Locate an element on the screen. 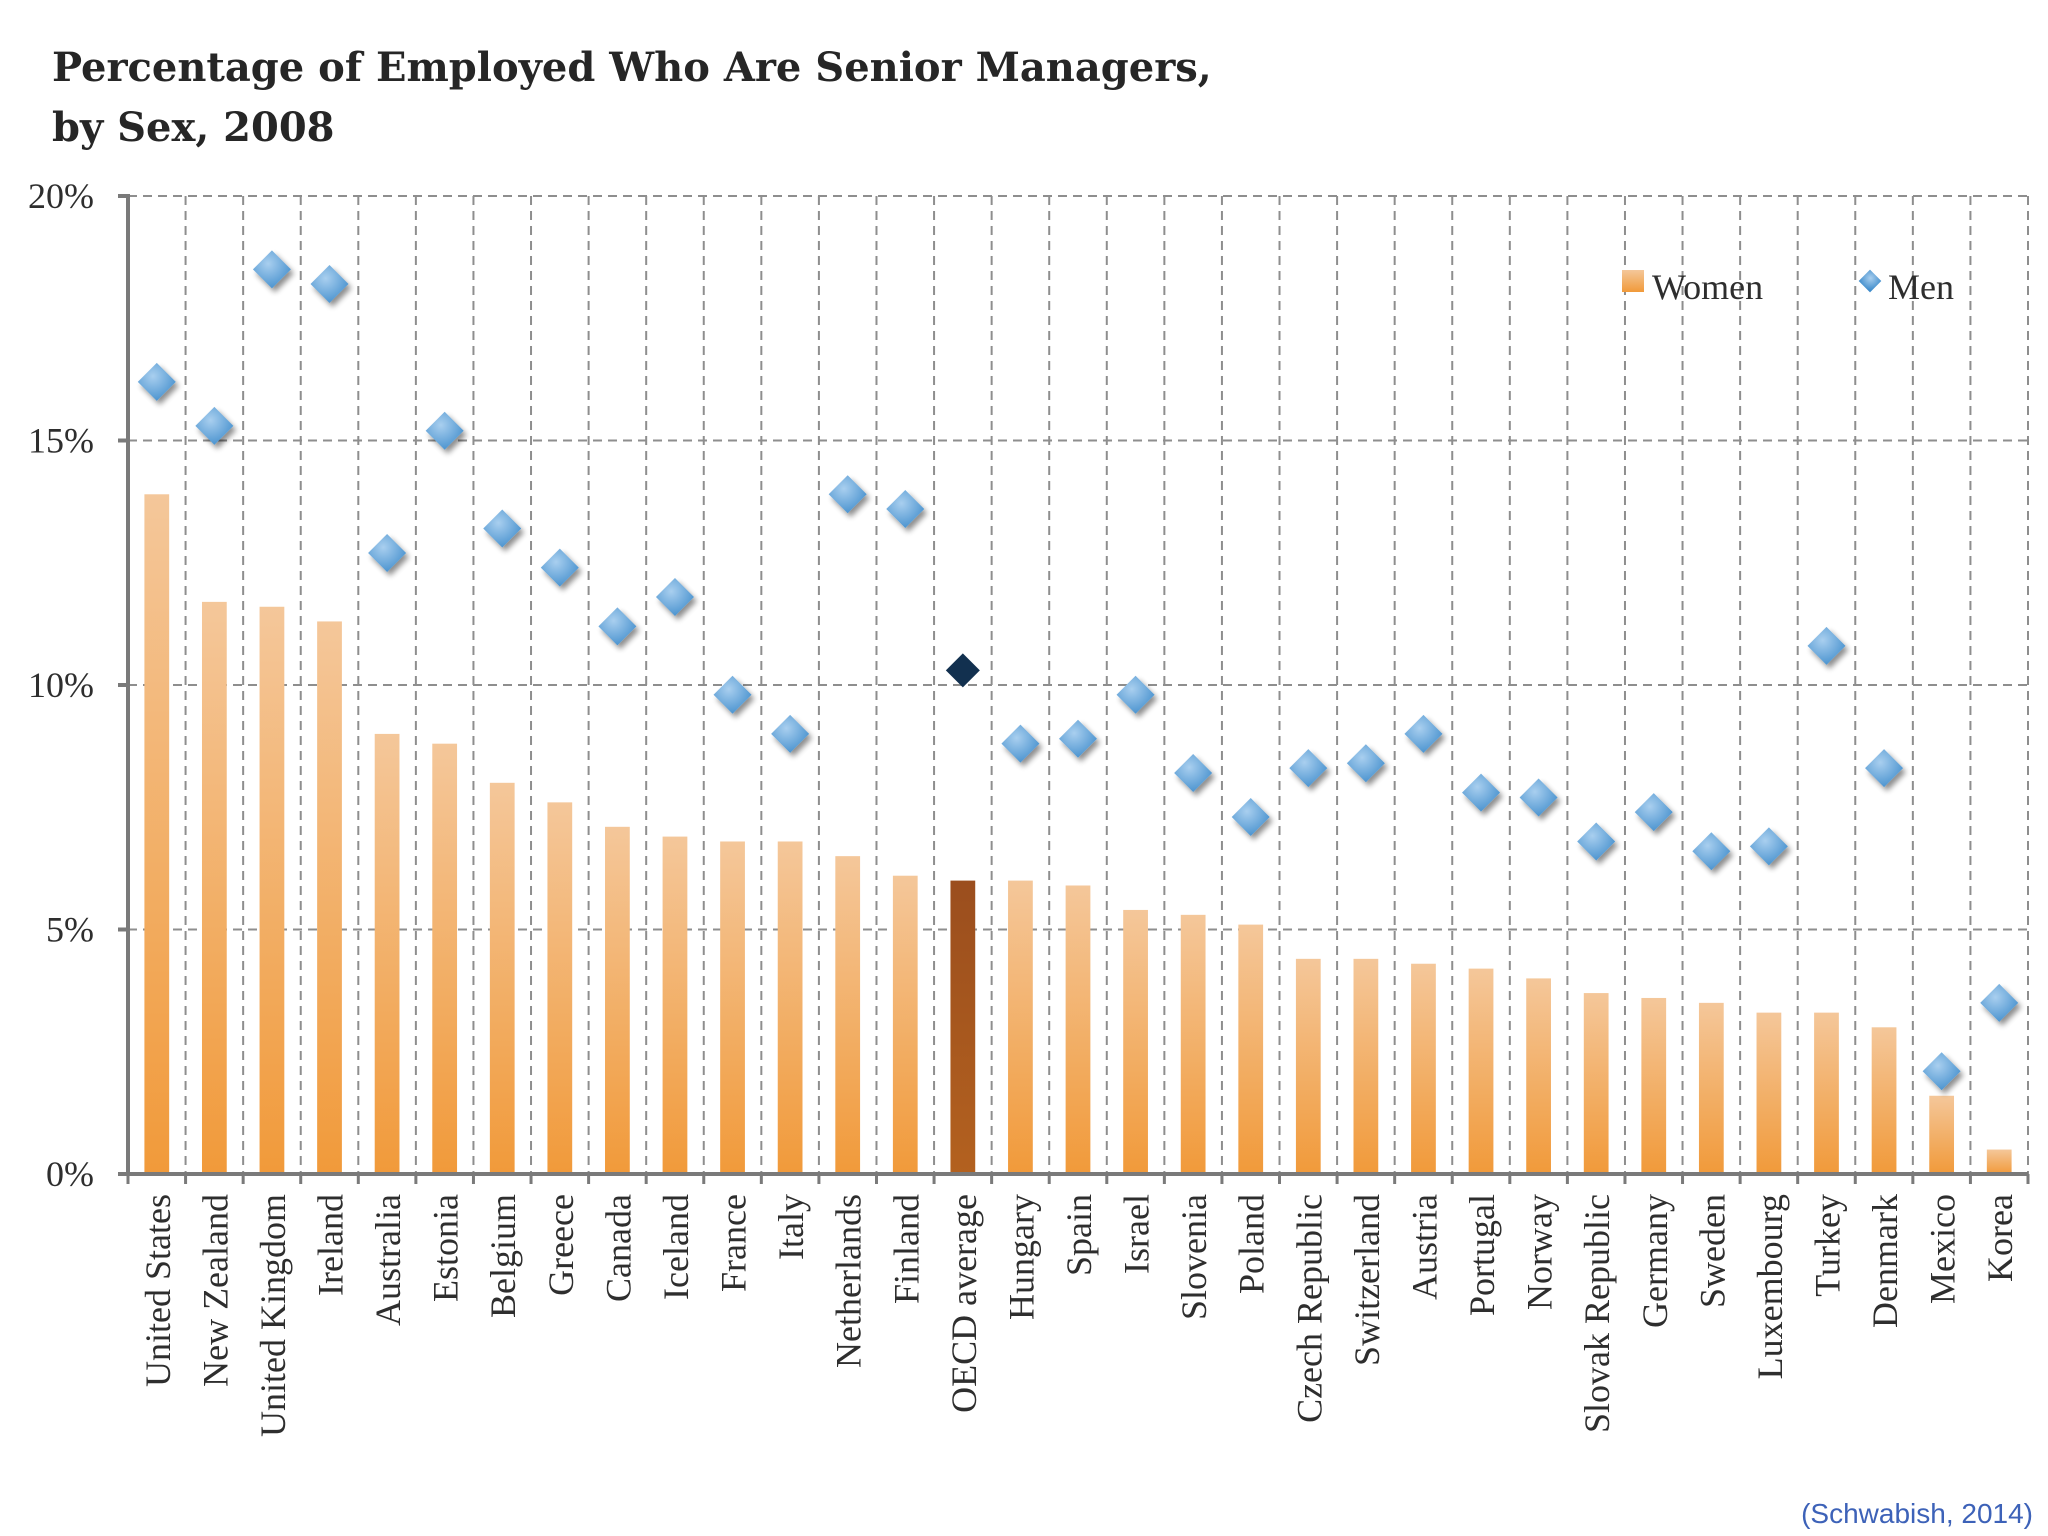 The width and height of the screenshot is (2048, 1536). y-tick-label: 15% is located at coordinates (61, 441).